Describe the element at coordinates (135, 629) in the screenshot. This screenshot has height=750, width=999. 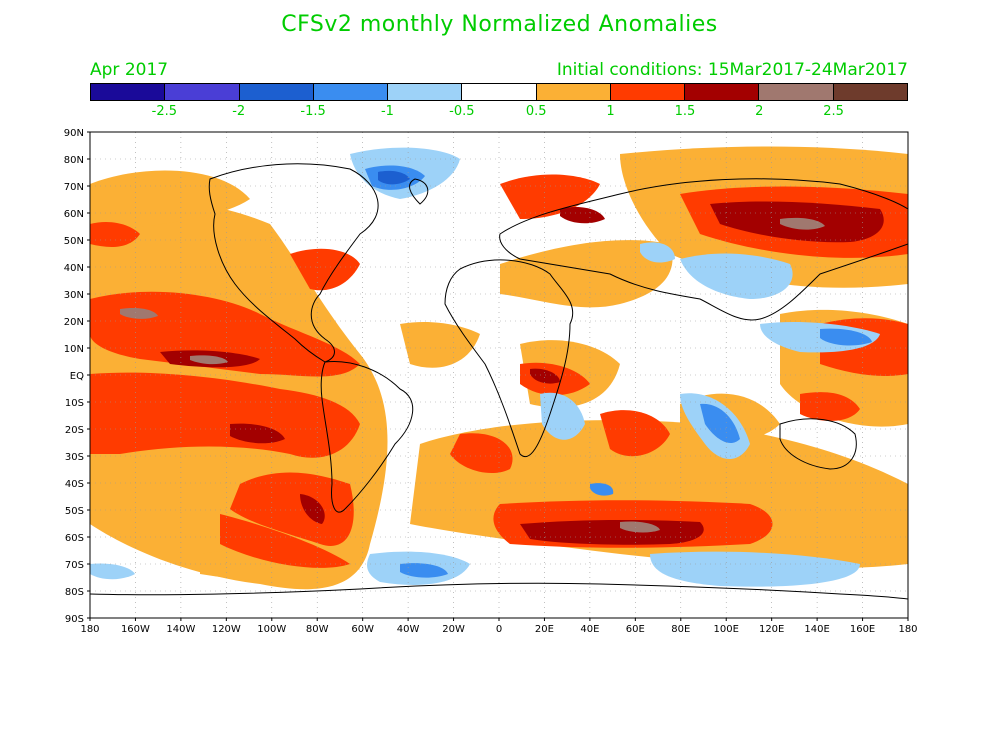
I see `lon-label: 160W` at that location.